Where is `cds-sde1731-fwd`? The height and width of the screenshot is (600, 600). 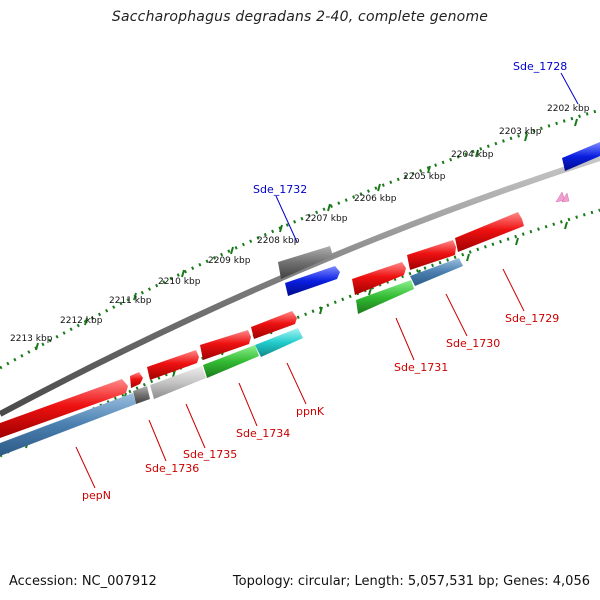 cds-sde1731-fwd is located at coordinates (379, 278).